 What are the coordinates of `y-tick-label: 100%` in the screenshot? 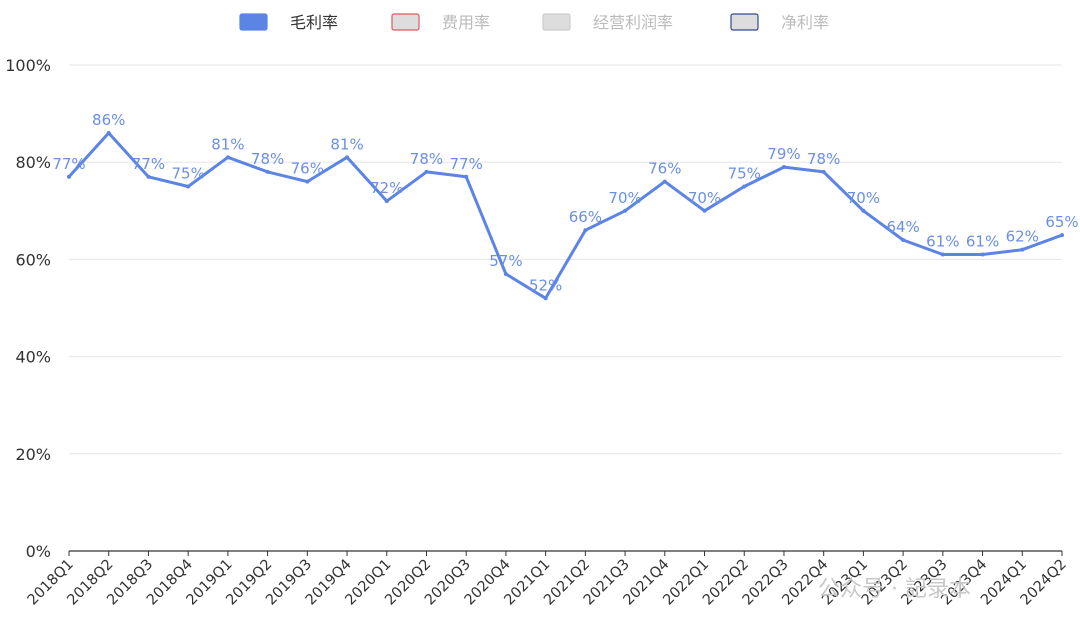 It's located at (28, 65).